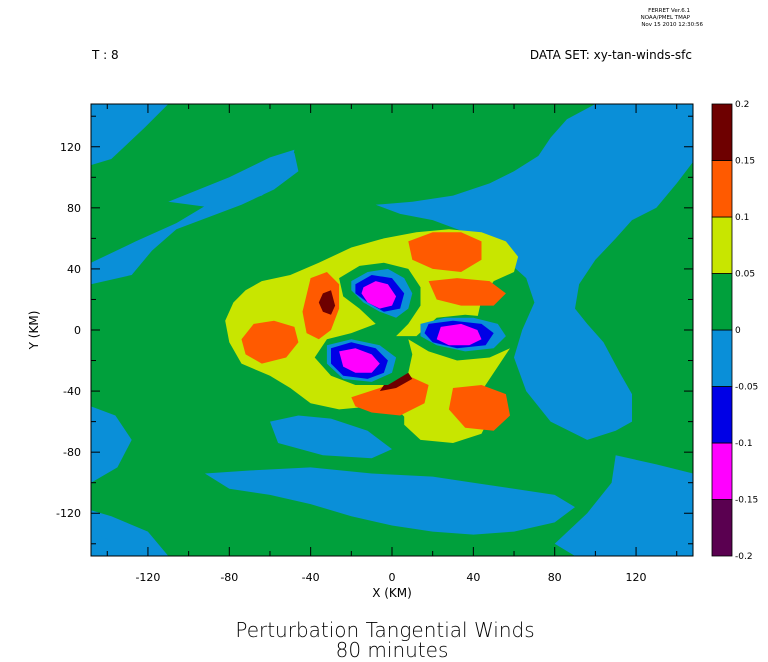  What do you see at coordinates (734, 331) in the screenshot?
I see `colorbar: -0.2 -0.15 -0.1 -0.05 0 0.05 0.1 0.15 0.2` at bounding box center [734, 331].